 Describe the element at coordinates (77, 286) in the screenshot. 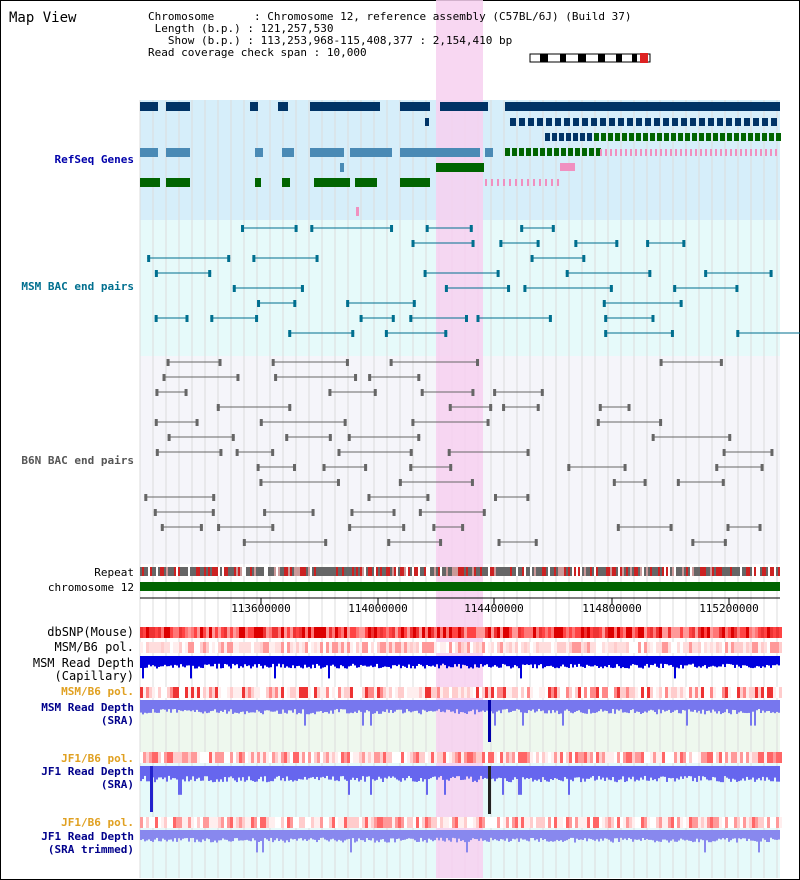

I see `msm-bac-label: MSM BAC end pairs` at that location.